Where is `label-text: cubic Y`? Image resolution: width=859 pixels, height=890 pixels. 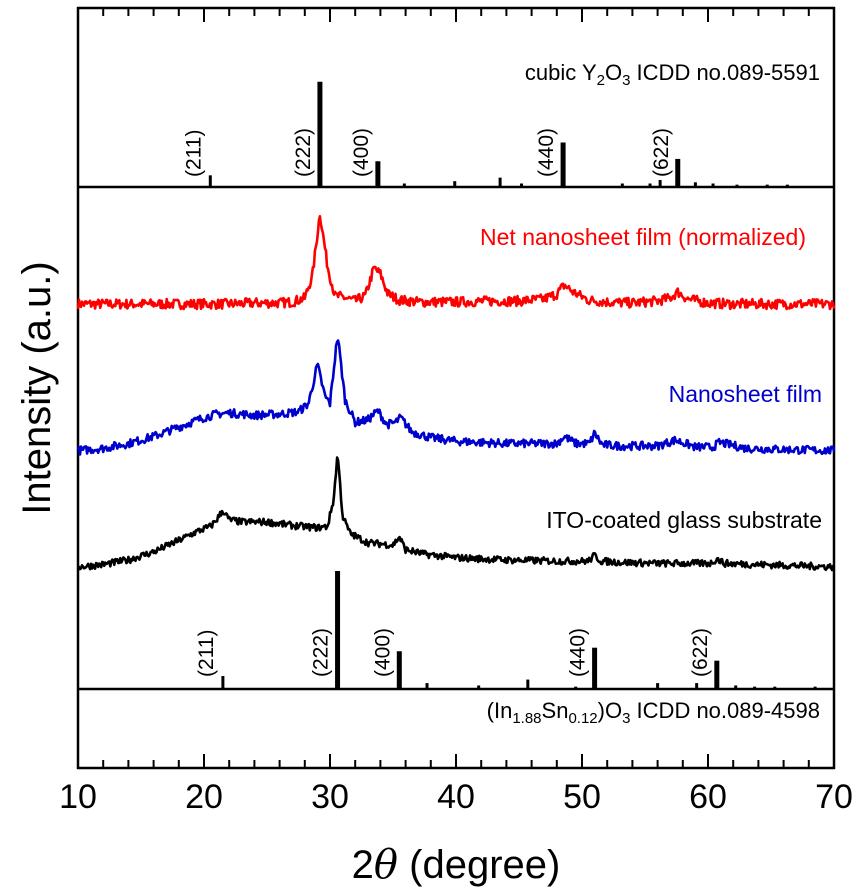 label-text: cubic Y is located at coordinates (561, 72).